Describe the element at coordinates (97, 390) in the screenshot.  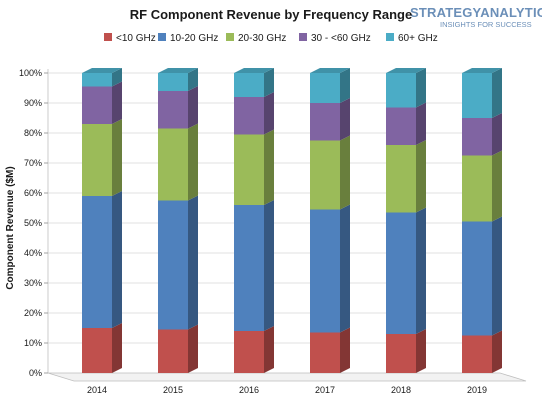
I see `x-tick-label: 2014` at that location.